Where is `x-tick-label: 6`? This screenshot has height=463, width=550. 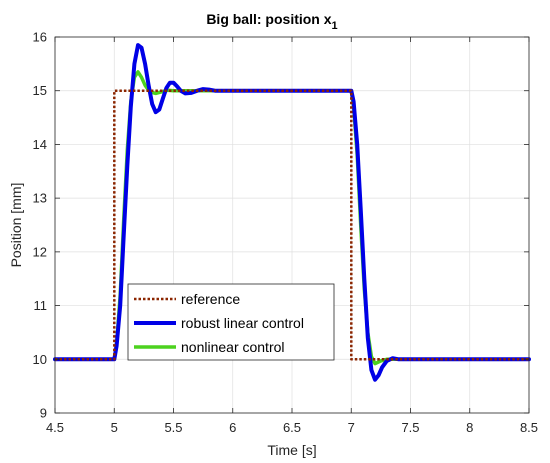 x-tick-label: 6 is located at coordinates (232, 427).